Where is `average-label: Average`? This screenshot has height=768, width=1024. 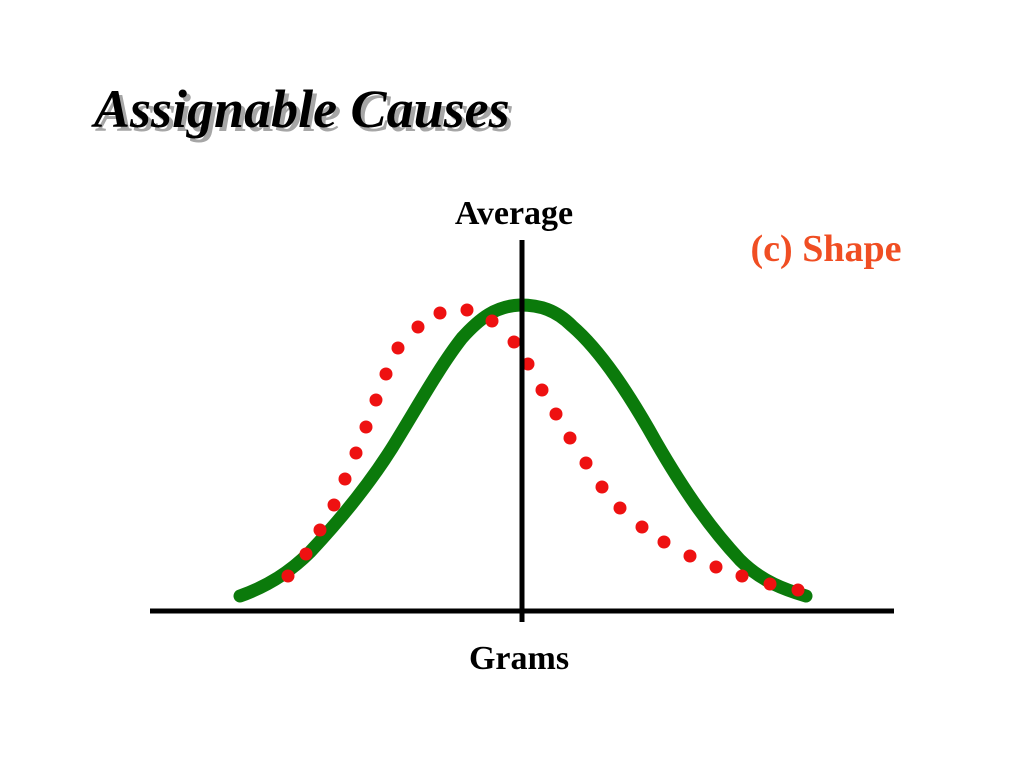 average-label: Average is located at coordinates (514, 213).